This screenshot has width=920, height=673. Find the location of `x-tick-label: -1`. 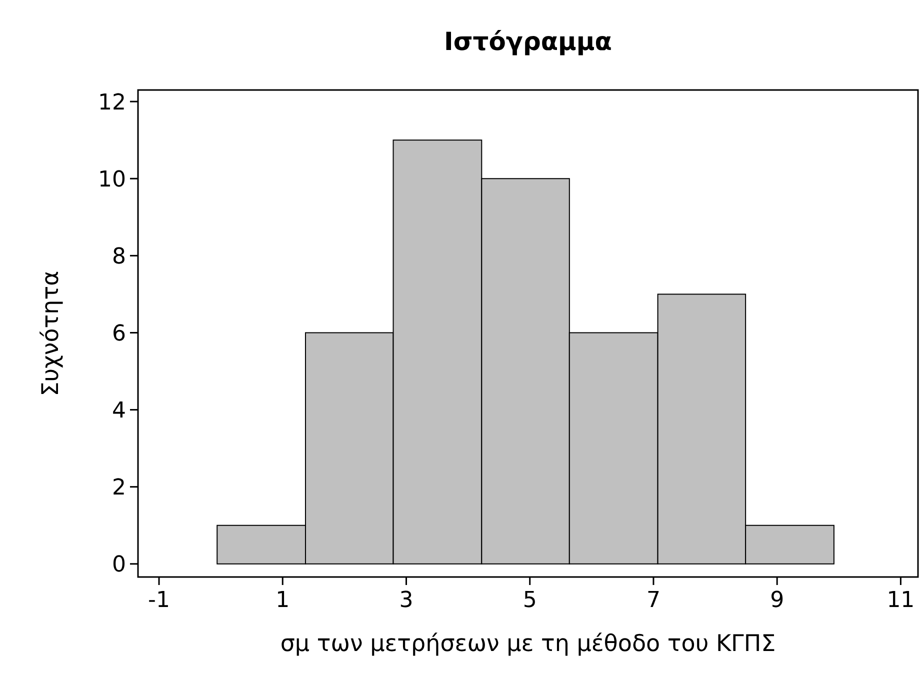

x-tick-label: -1 is located at coordinates (159, 600).